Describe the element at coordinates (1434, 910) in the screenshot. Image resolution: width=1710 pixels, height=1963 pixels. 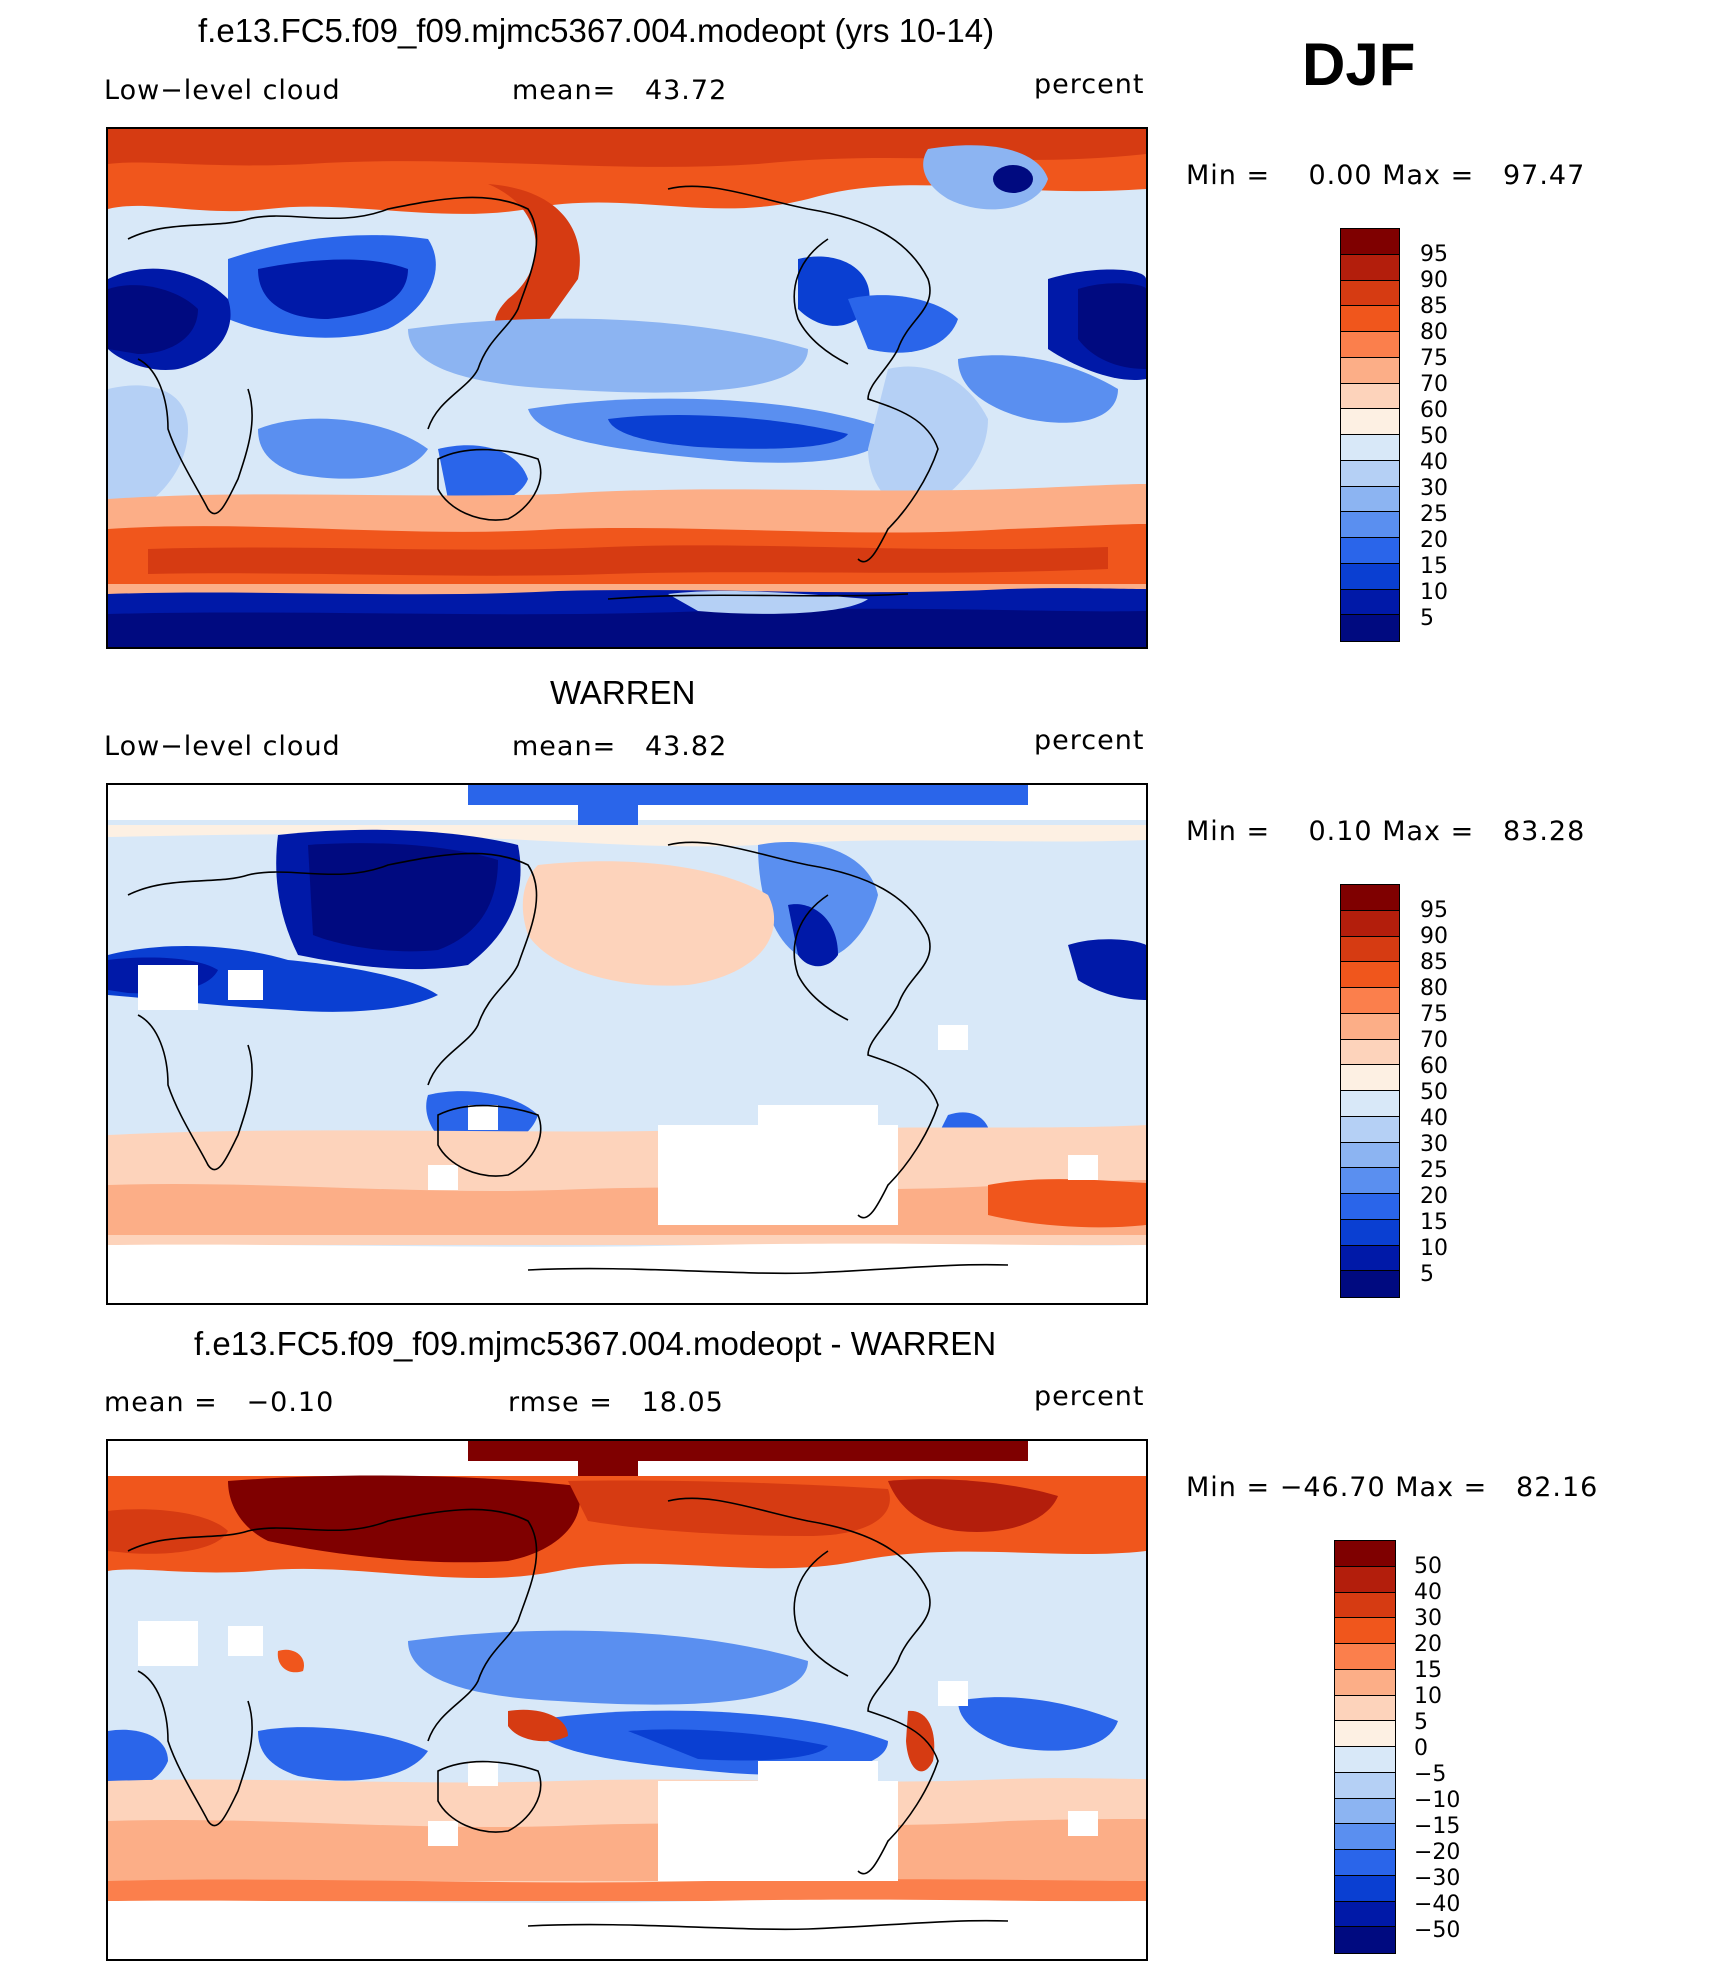
I see `panel2-tick: 95` at that location.